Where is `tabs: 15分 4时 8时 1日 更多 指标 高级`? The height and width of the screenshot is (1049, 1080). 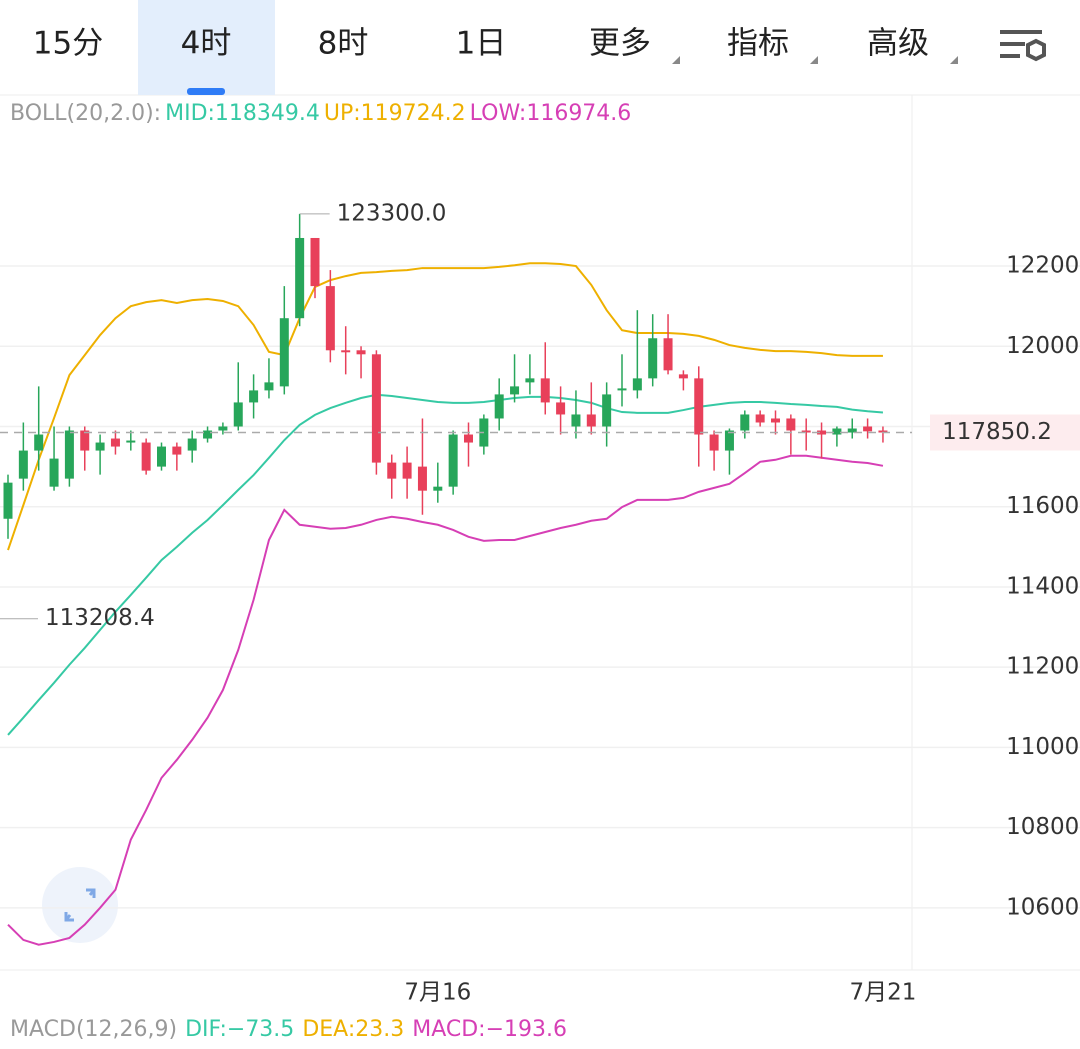
tabs: 15分 4时 8时 1日 更多 指标 高级 is located at coordinates (495, 47).